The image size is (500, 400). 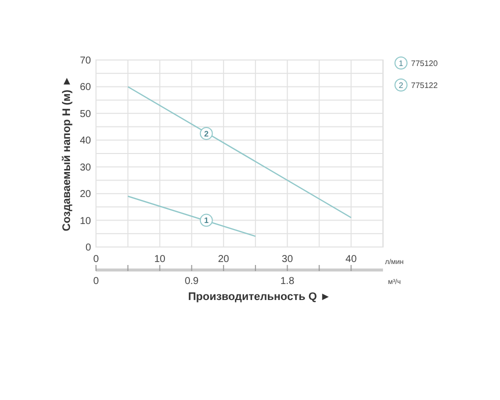 What do you see at coordinates (352, 259) in the screenshot?
I see `x-tick-label: 40` at bounding box center [352, 259].